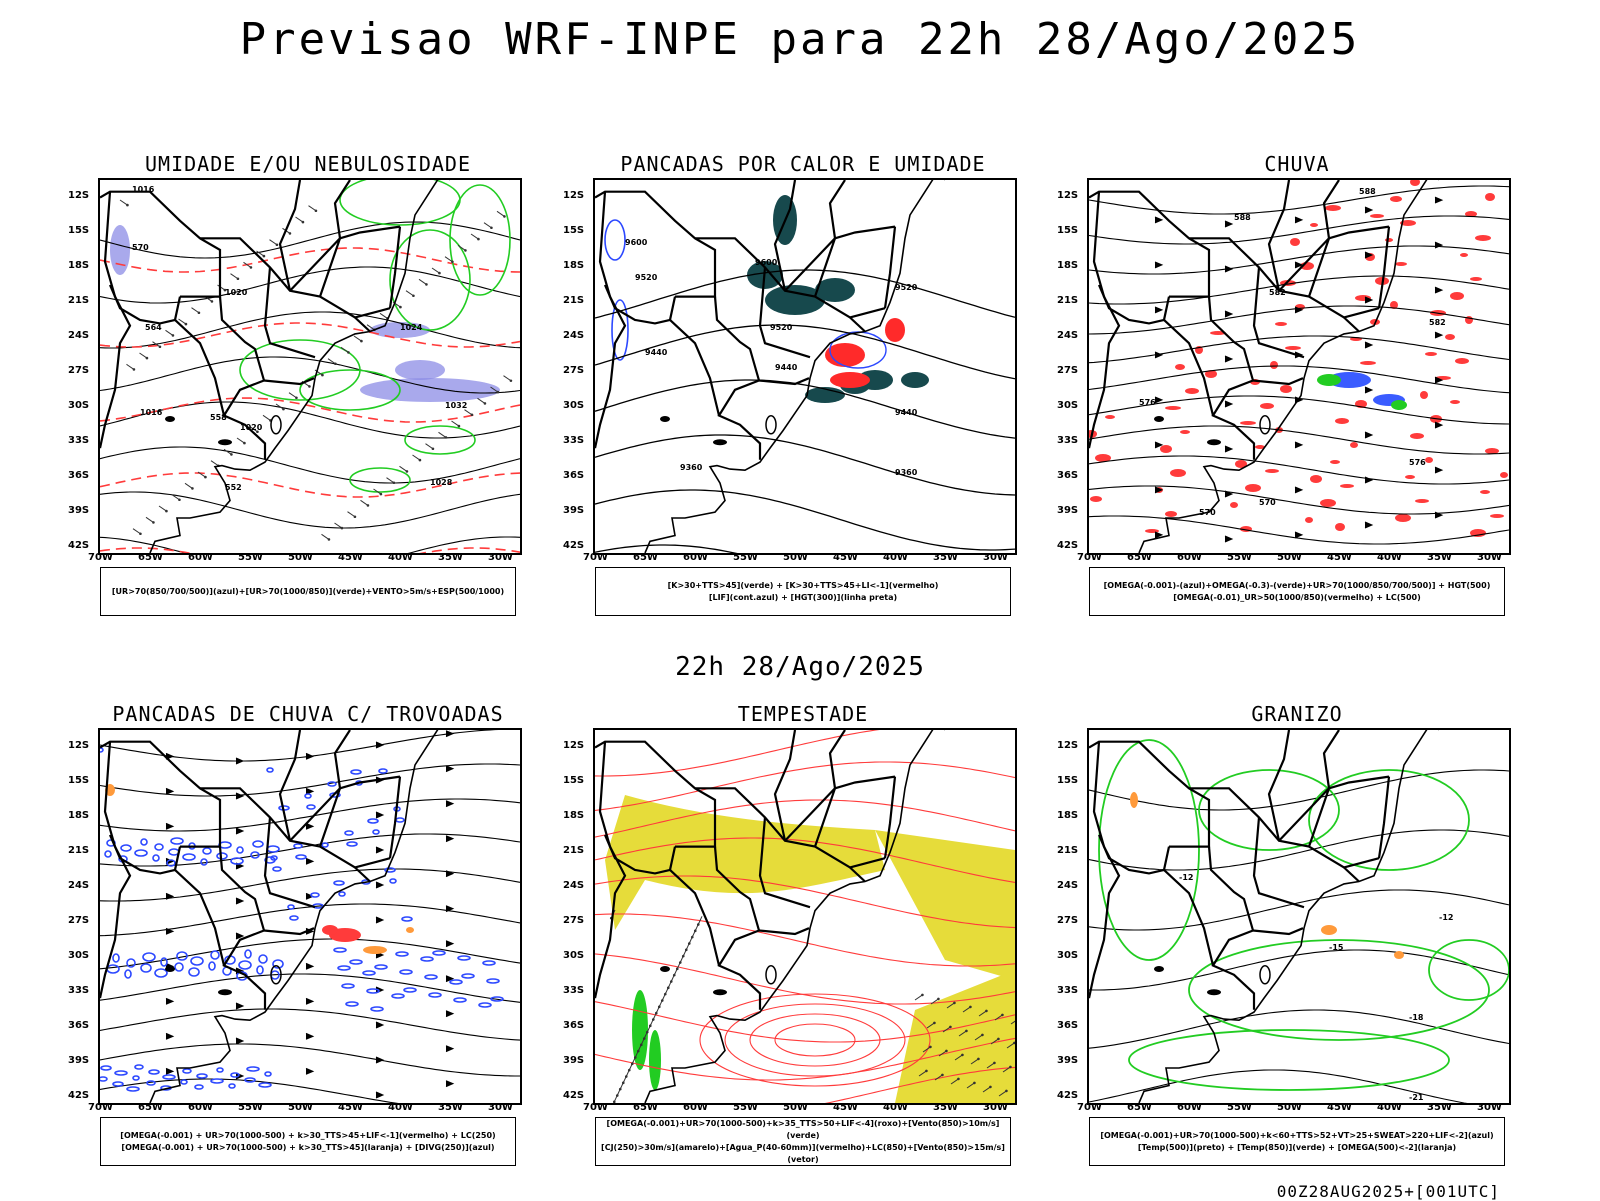  Describe the element at coordinates (236, 292) in the screenshot. I see `contour-label: 1020` at that location.